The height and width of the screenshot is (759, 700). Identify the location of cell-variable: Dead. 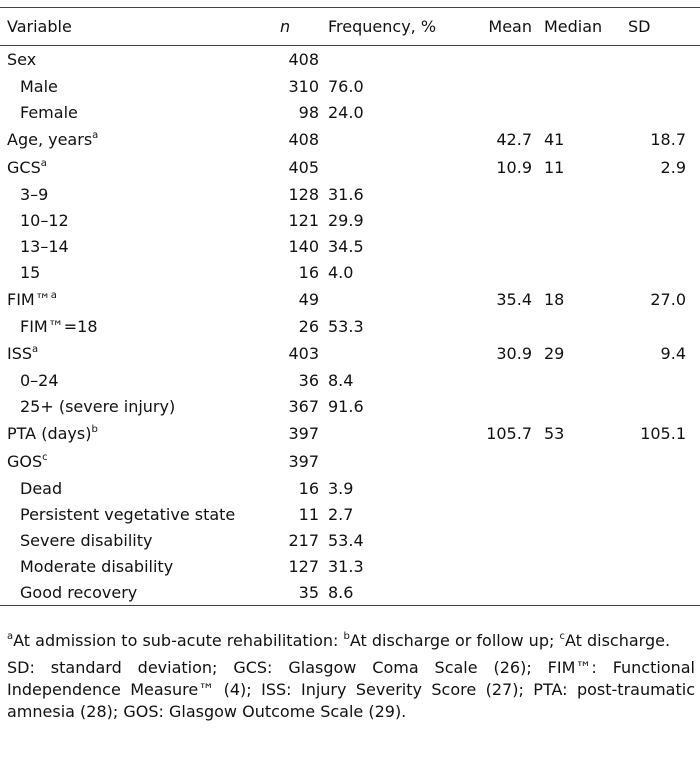
(137, 489).